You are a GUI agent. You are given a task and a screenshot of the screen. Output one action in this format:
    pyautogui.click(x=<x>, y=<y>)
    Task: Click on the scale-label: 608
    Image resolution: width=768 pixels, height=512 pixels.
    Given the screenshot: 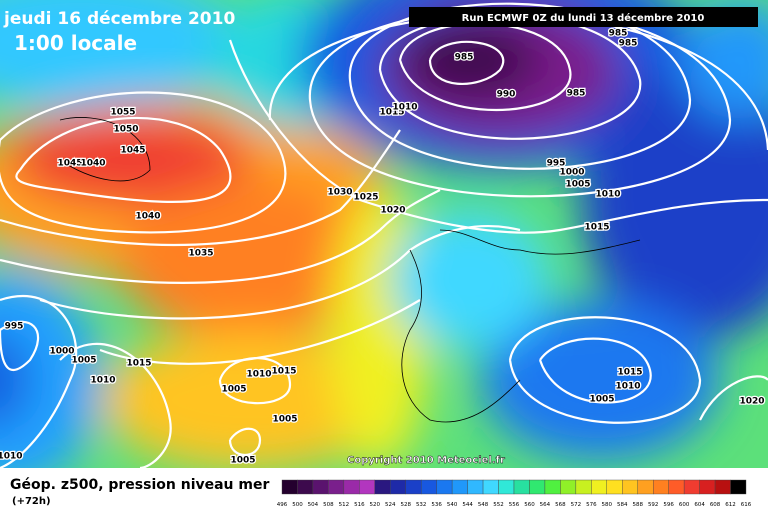 What is the action you would take?
    pyautogui.click(x=715, y=505)
    